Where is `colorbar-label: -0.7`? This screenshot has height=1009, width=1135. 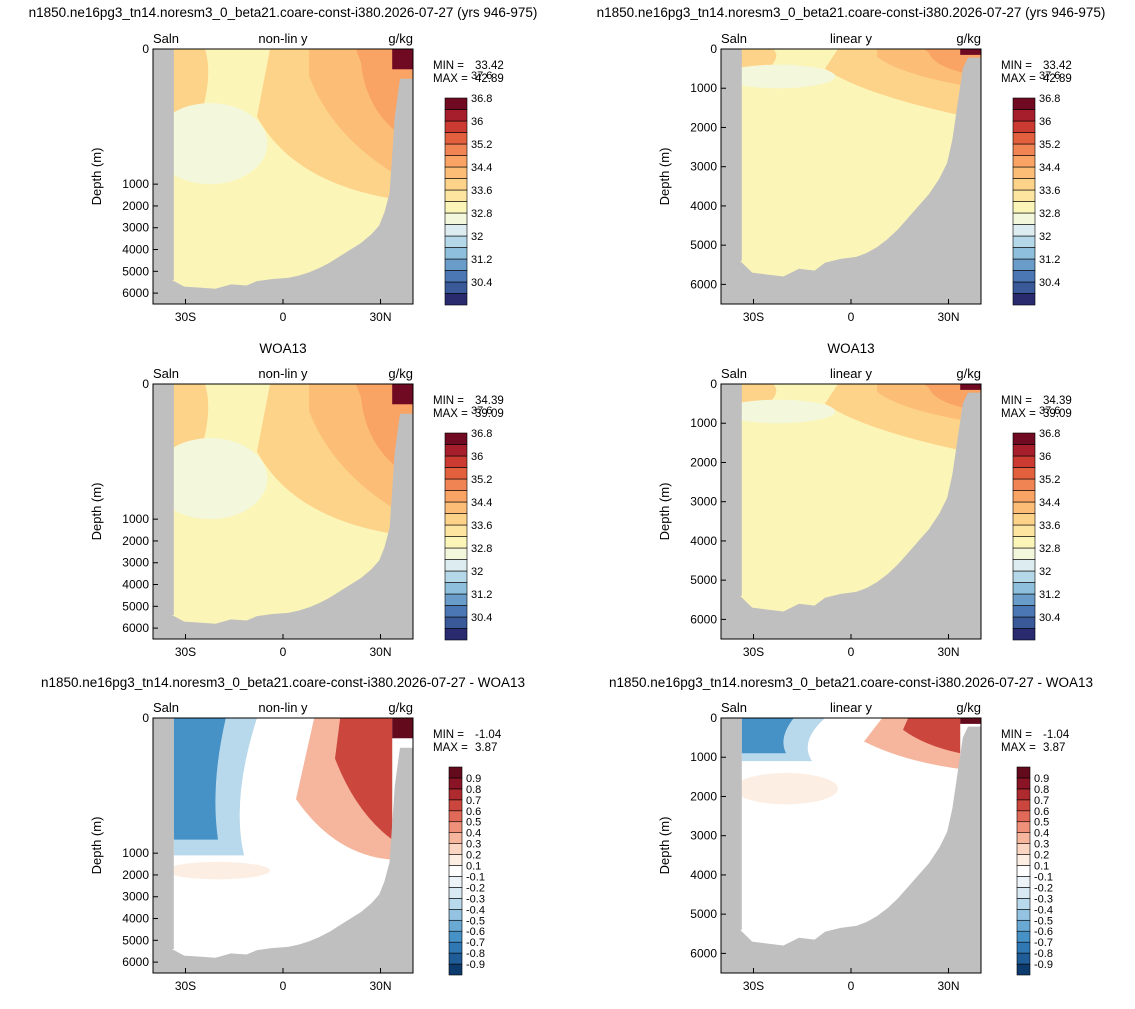 colorbar-label: -0.7 is located at coordinates (1043, 943).